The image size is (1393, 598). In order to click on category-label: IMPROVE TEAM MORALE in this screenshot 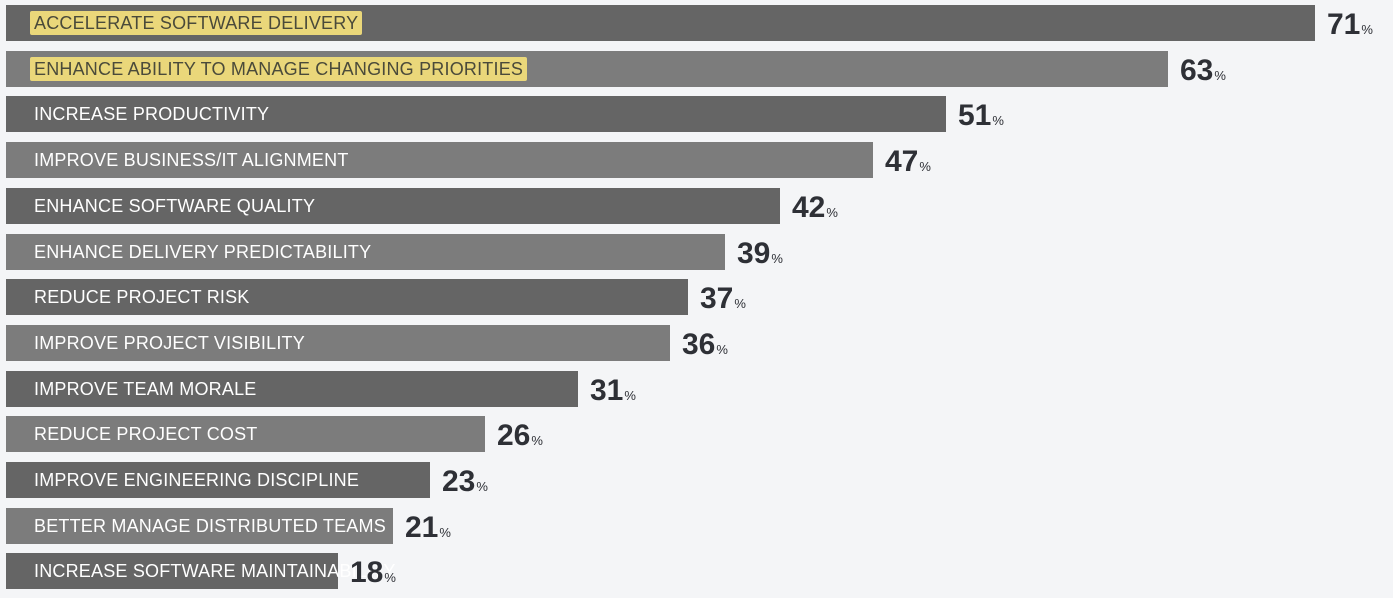, I will do `click(145, 389)`.